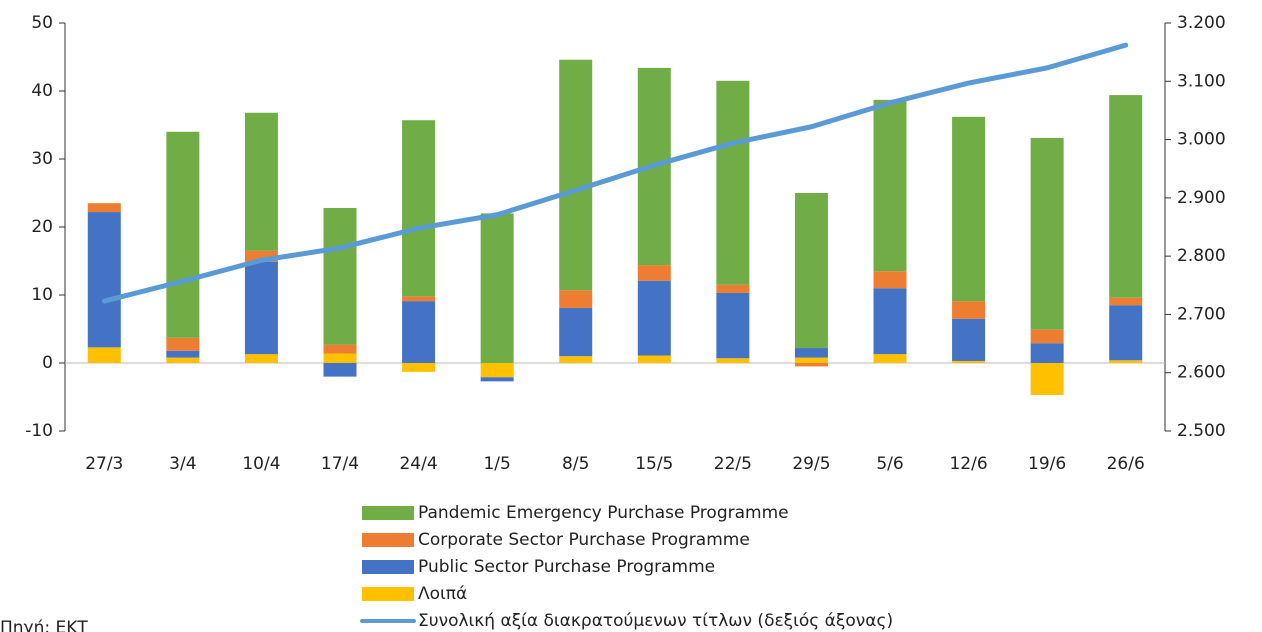  What do you see at coordinates (1126, 464) in the screenshot?
I see `x-tick-label: 26/6` at bounding box center [1126, 464].